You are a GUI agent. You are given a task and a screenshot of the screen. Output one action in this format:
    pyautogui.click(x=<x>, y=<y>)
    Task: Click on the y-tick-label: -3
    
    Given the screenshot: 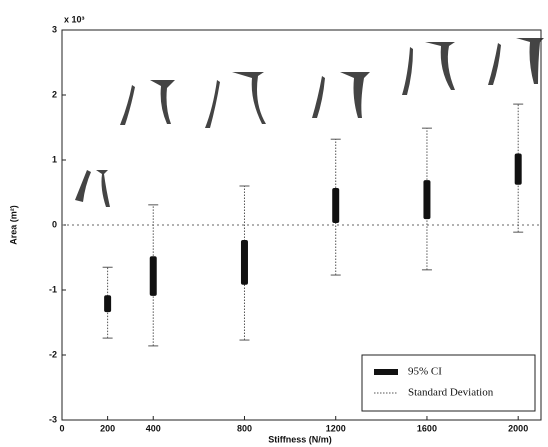 What is the action you would take?
    pyautogui.click(x=53, y=419)
    